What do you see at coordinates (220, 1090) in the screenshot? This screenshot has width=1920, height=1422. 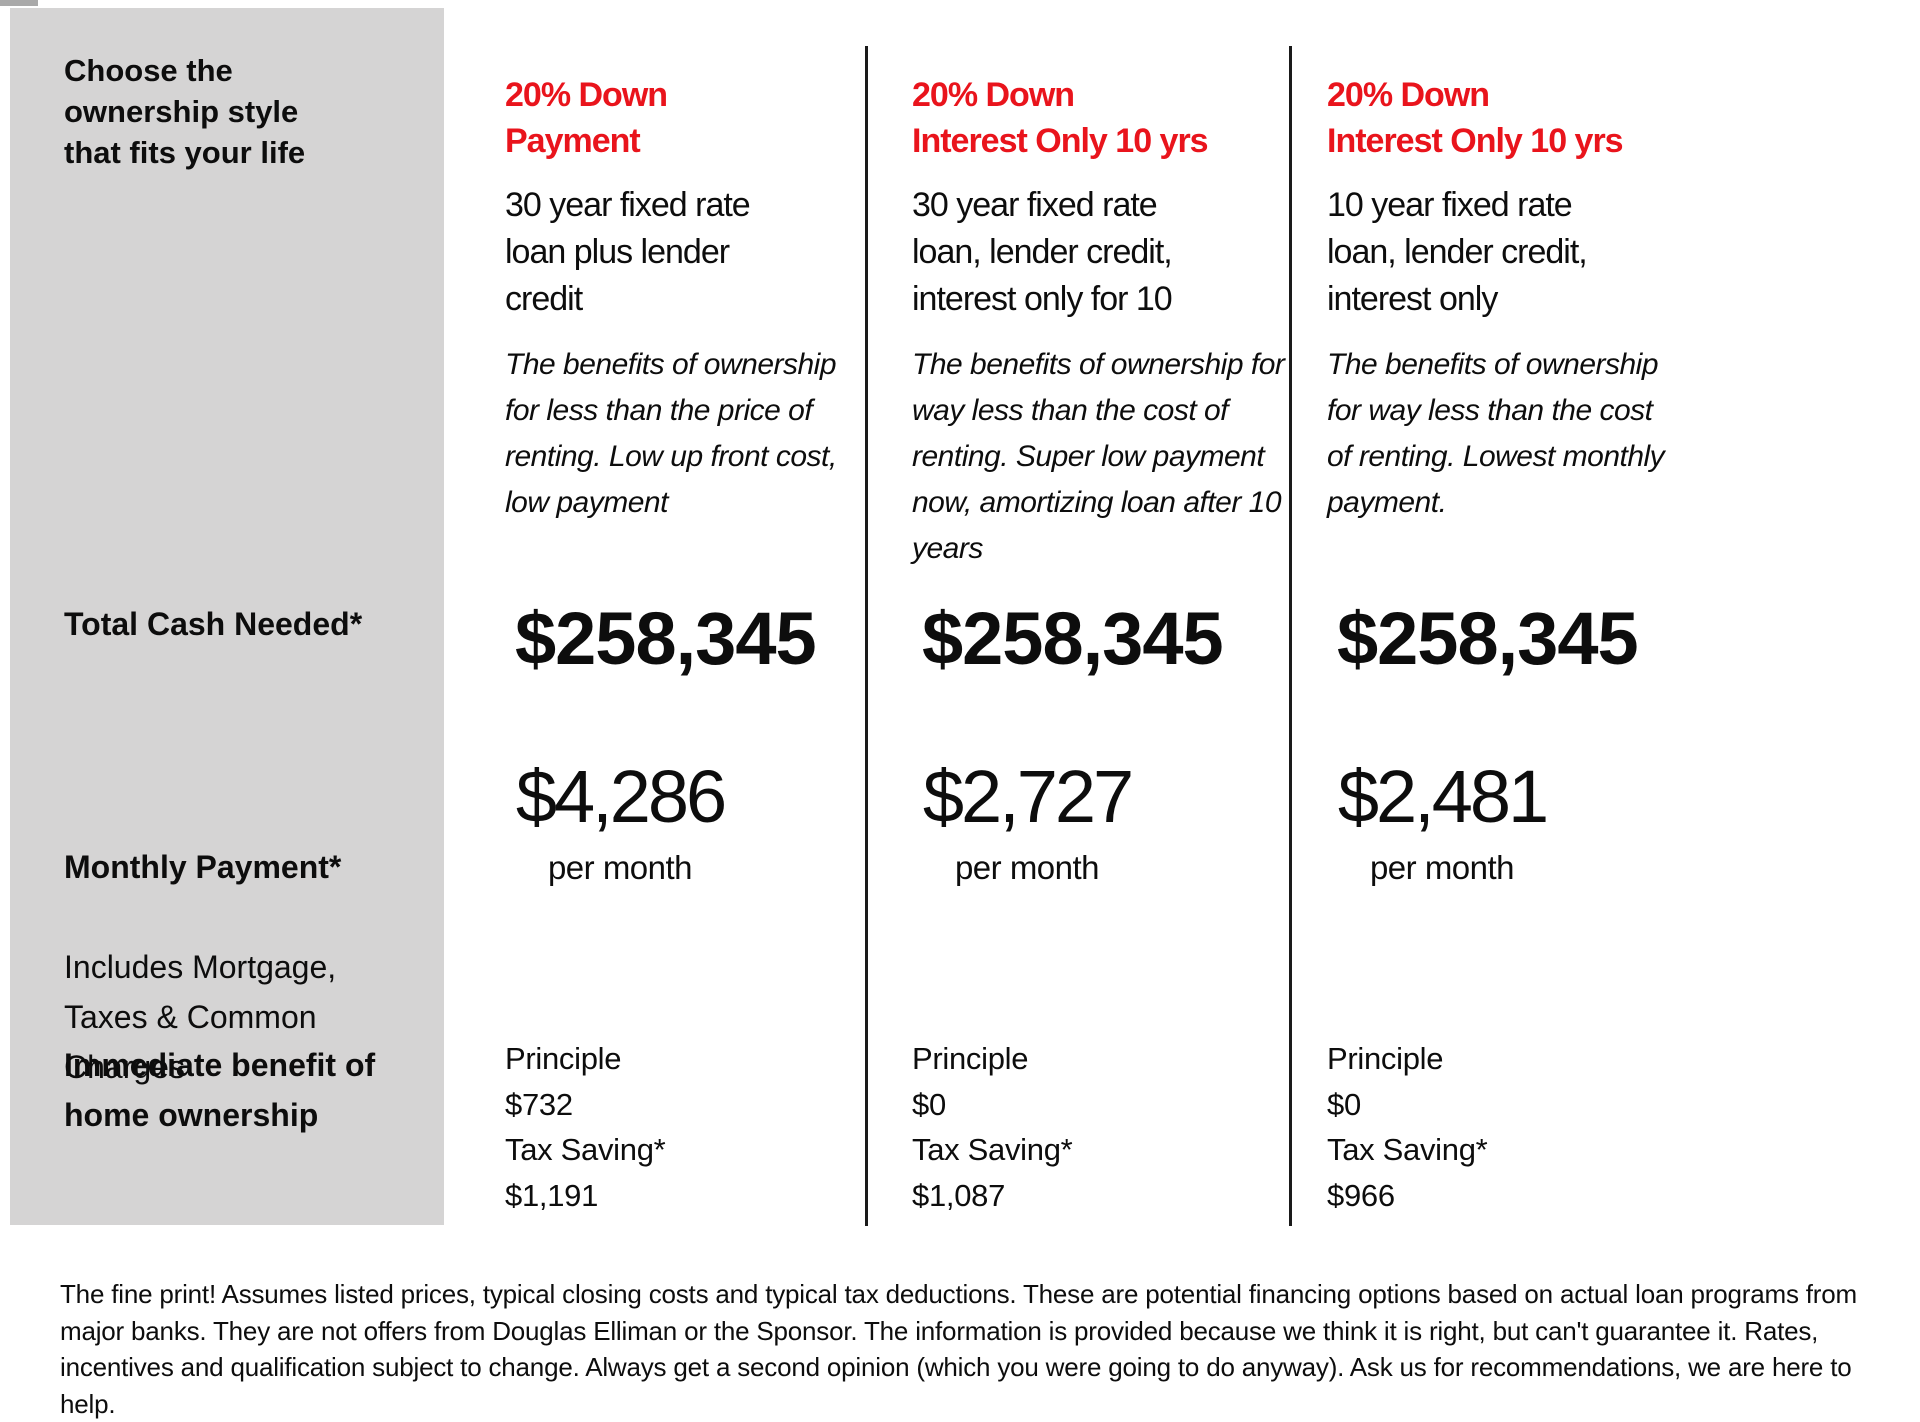 I see `row-label-benefit: Immediate benefit of home ownership` at bounding box center [220, 1090].